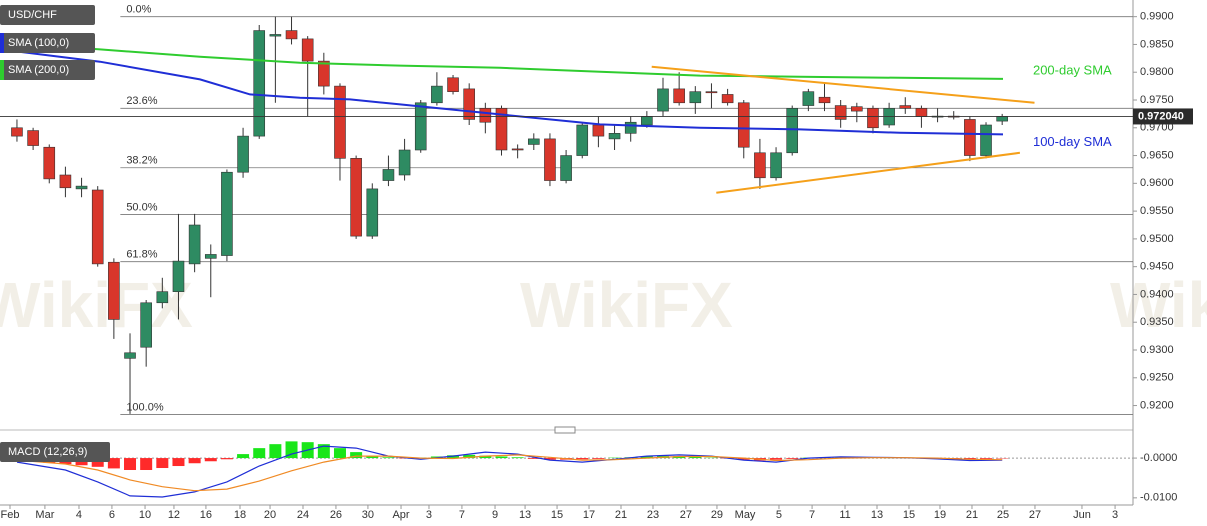 The width and height of the screenshot is (1207, 526). Describe the element at coordinates (495, 515) in the screenshot. I see `x-tick-label: 9` at that location.